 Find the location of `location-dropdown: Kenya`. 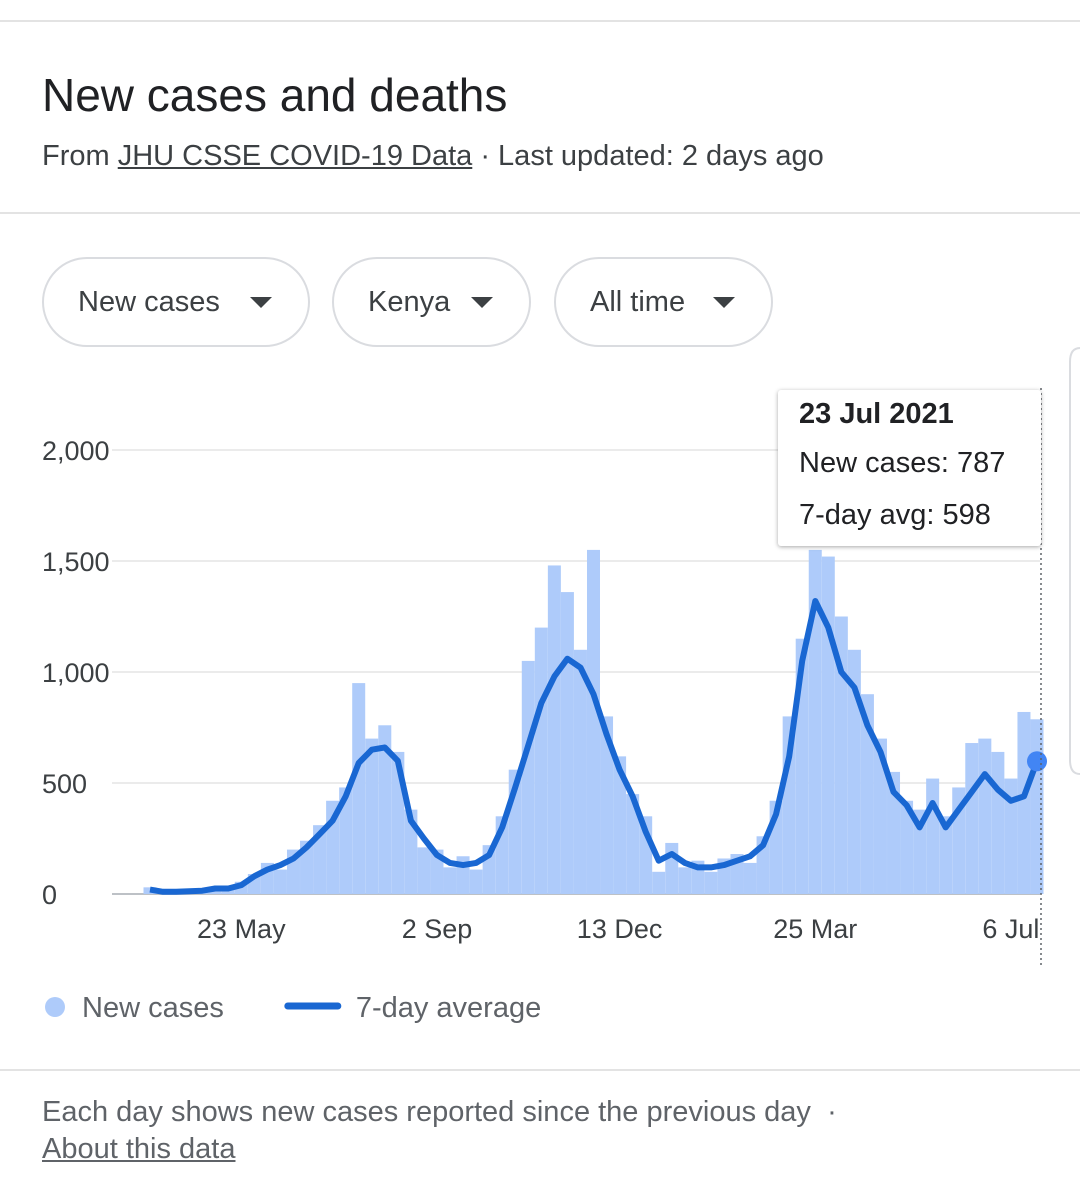

location-dropdown: Kenya is located at coordinates (431, 302).